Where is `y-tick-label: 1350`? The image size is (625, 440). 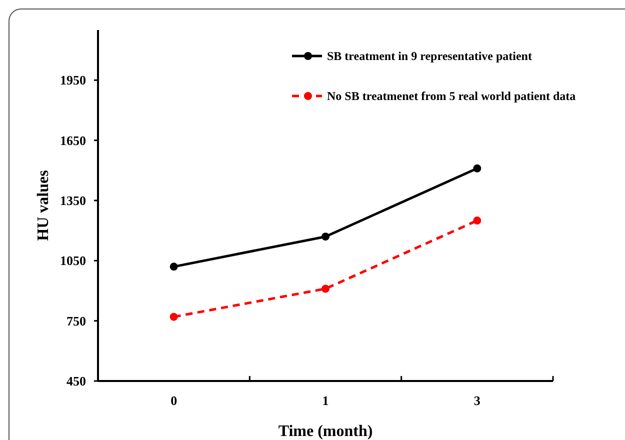 y-tick-label: 1350 is located at coordinates (73, 200).